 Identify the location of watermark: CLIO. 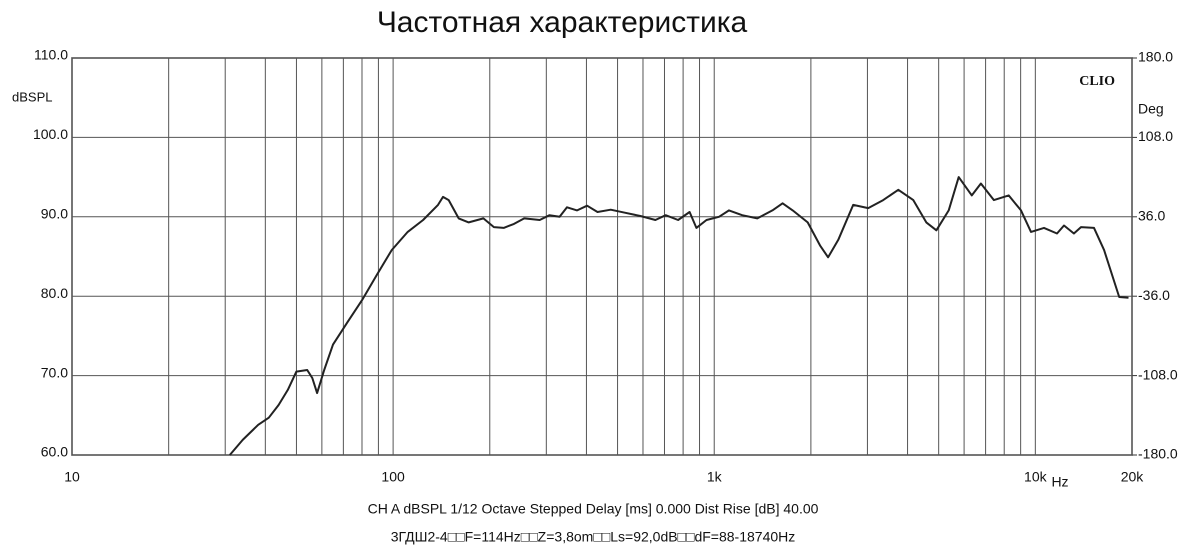
(1097, 81).